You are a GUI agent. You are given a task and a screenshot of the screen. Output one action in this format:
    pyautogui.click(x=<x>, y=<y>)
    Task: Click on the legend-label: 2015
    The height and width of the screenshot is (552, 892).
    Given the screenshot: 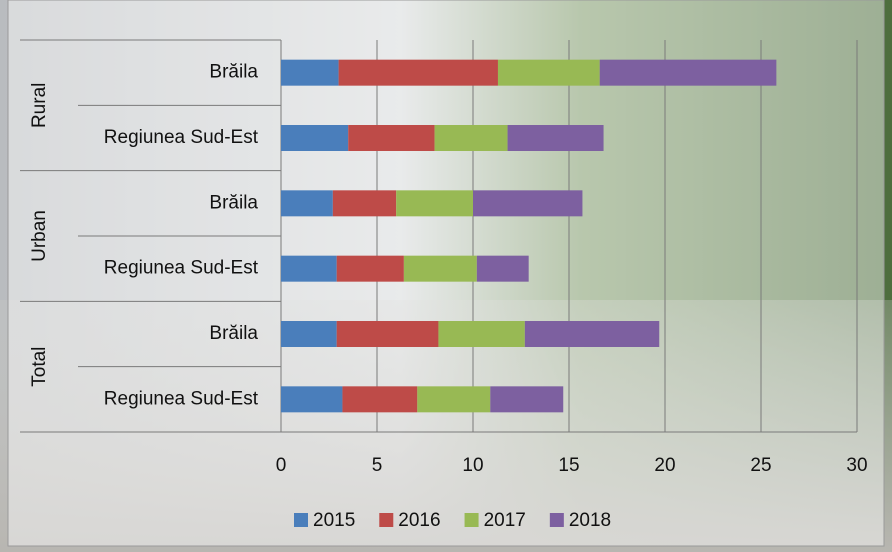 What is the action you would take?
    pyautogui.click(x=334, y=520)
    